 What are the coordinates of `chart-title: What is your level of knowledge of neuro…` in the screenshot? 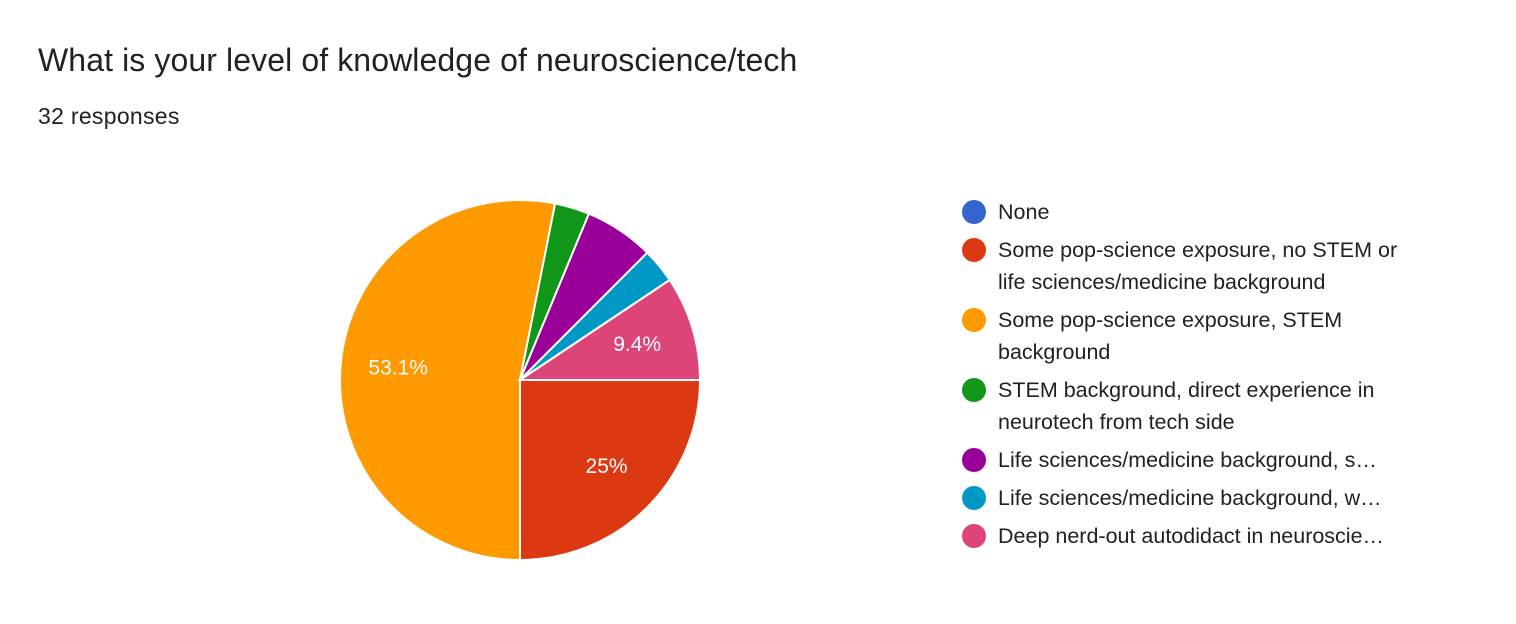 It's located at (418, 60).